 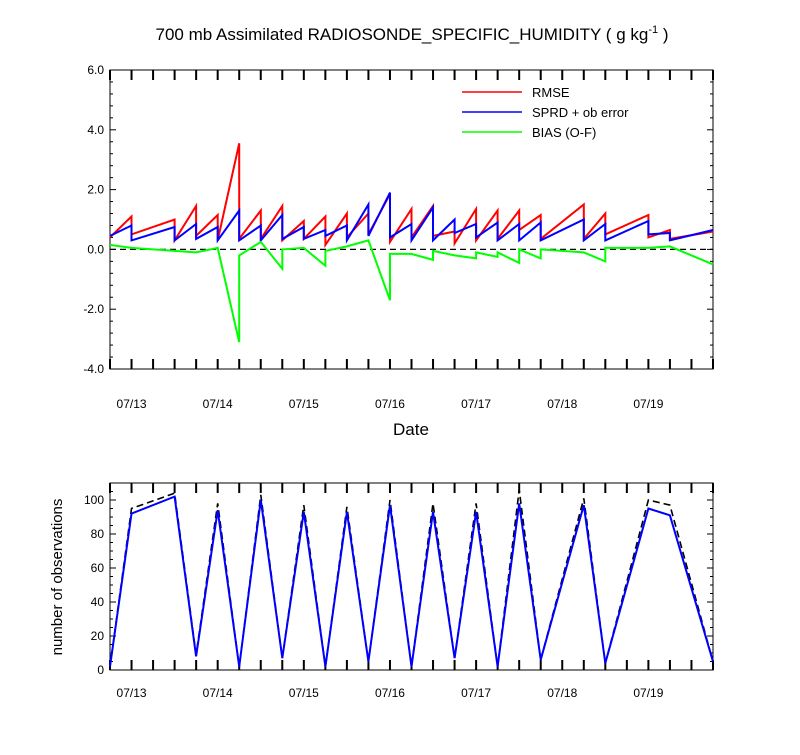 What do you see at coordinates (98, 568) in the screenshot?
I see `y-tick-label: 60` at bounding box center [98, 568].